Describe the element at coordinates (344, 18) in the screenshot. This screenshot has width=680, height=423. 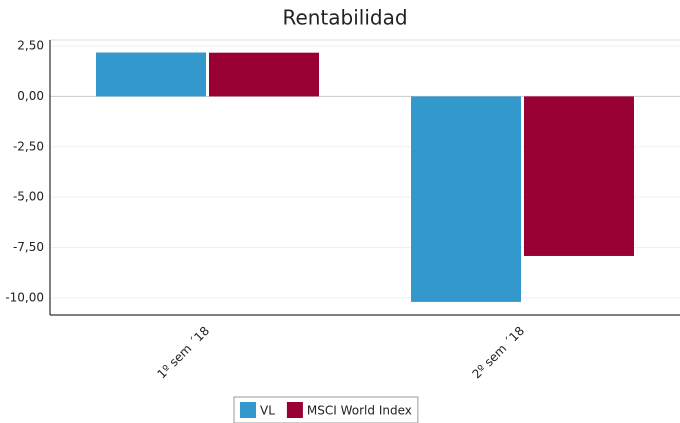
I see `chart-title: Rentabilidad` at that location.